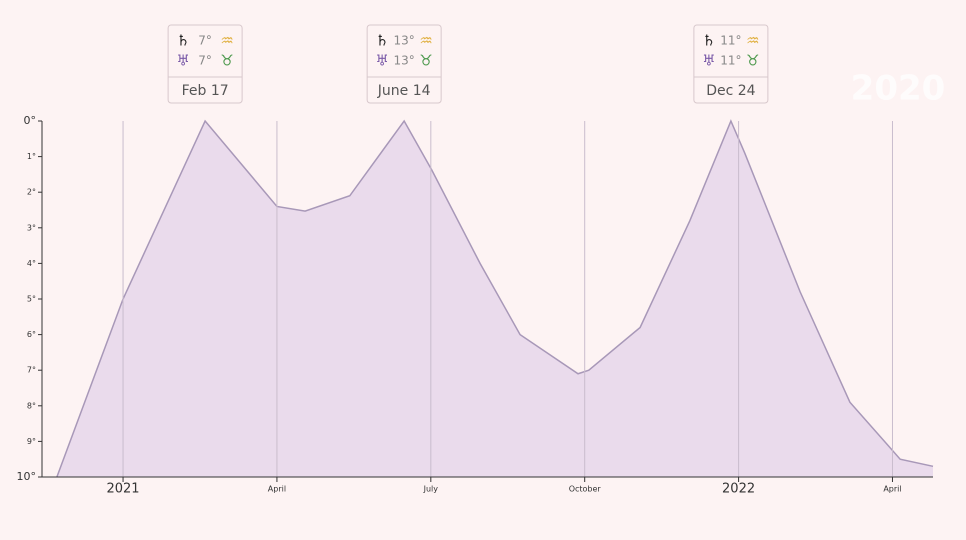 The image size is (966, 540). Describe the element at coordinates (31, 405) in the screenshot. I see `y-tick-label: 8°` at that location.